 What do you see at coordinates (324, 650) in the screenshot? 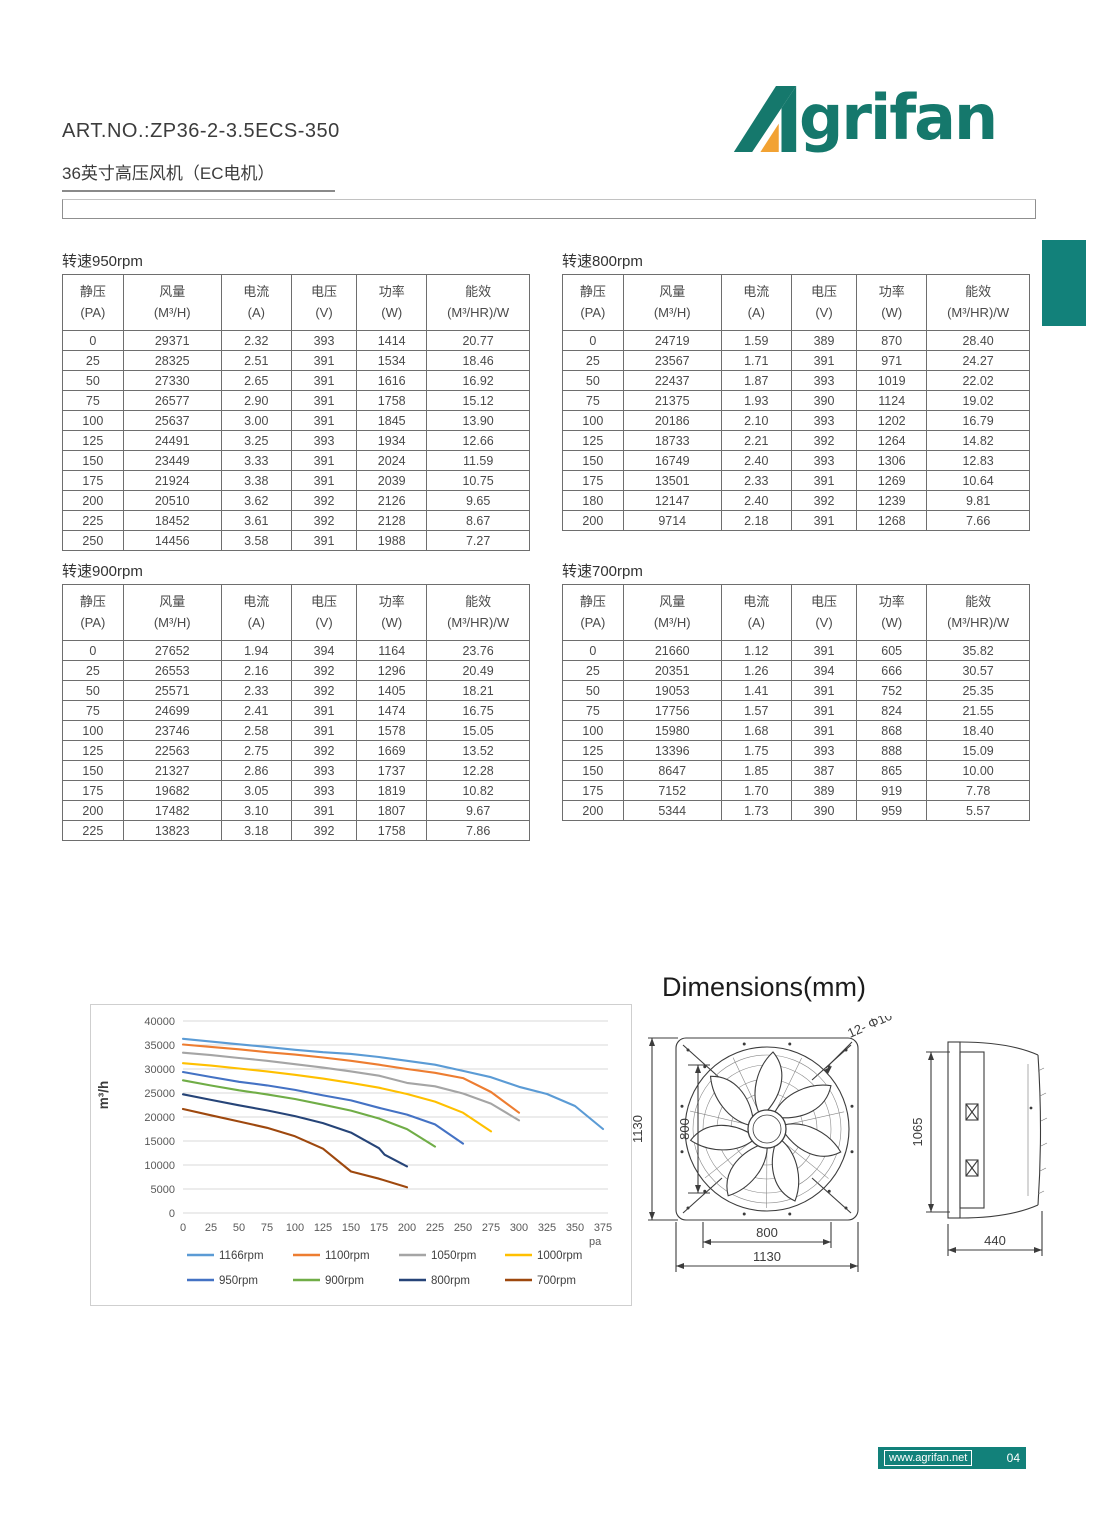
I see `table-cell: 394` at bounding box center [324, 650].